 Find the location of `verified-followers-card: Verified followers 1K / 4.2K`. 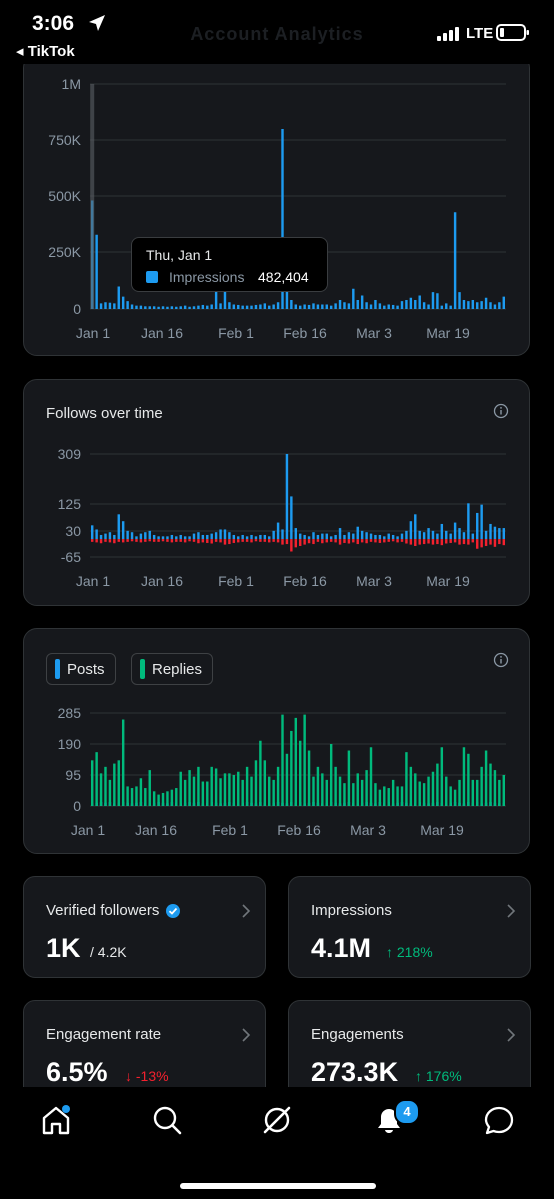

verified-followers-card: Verified followers 1K / 4.2K is located at coordinates (144, 927).